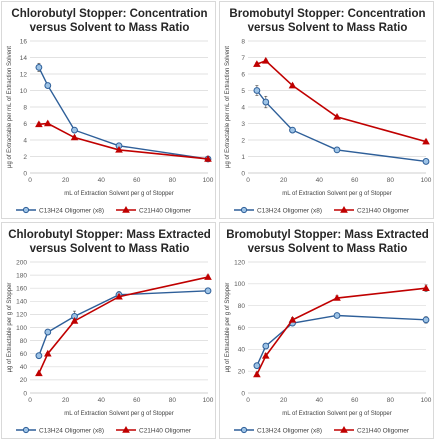  What do you see at coordinates (228, 328) in the screenshot?
I see `y-axis-label: µg of Extractable per g of Stopper` at bounding box center [228, 328].